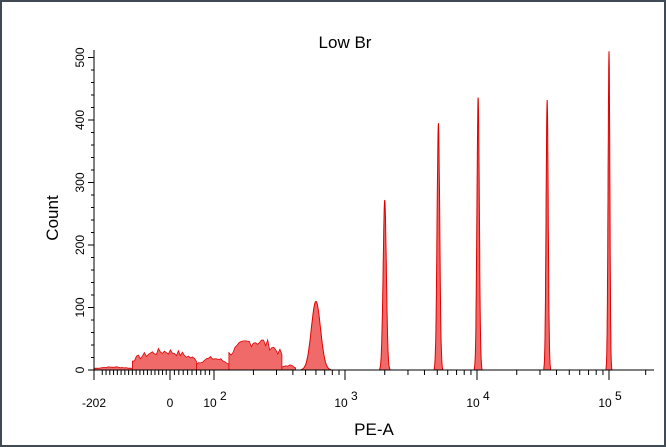  Describe the element at coordinates (80, 369) in the screenshot. I see `y-tick-label-0: 0` at that location.